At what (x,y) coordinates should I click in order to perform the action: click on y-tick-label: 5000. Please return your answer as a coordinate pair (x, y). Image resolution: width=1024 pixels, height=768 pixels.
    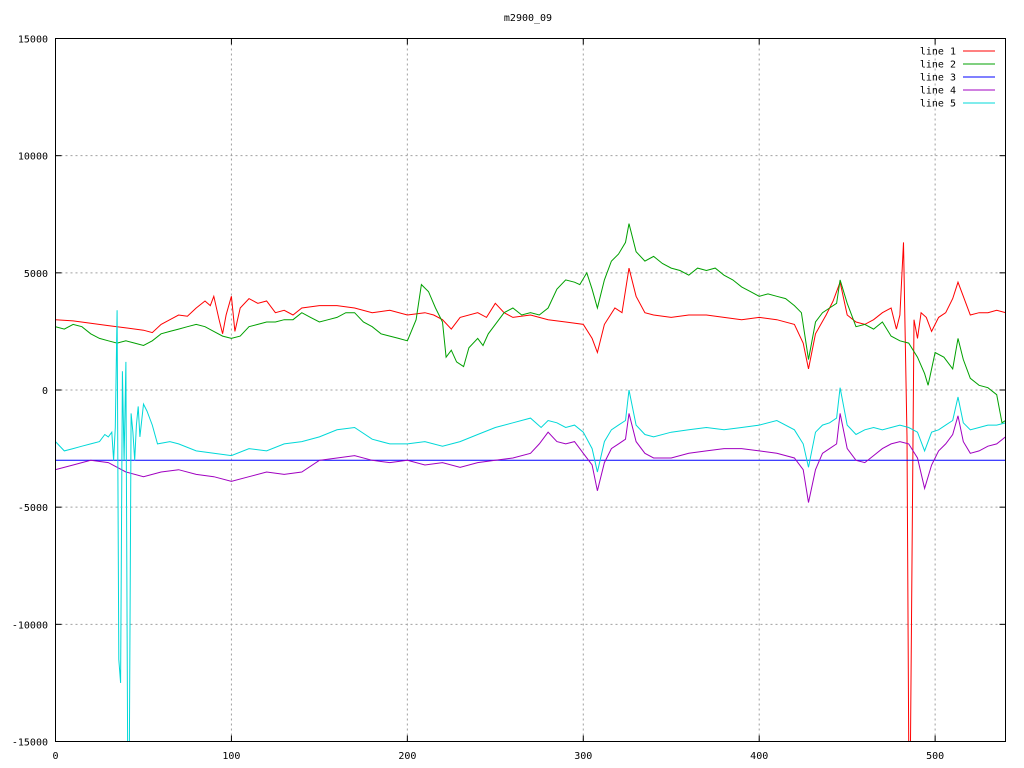
    Looking at the image, I should click on (36, 274).